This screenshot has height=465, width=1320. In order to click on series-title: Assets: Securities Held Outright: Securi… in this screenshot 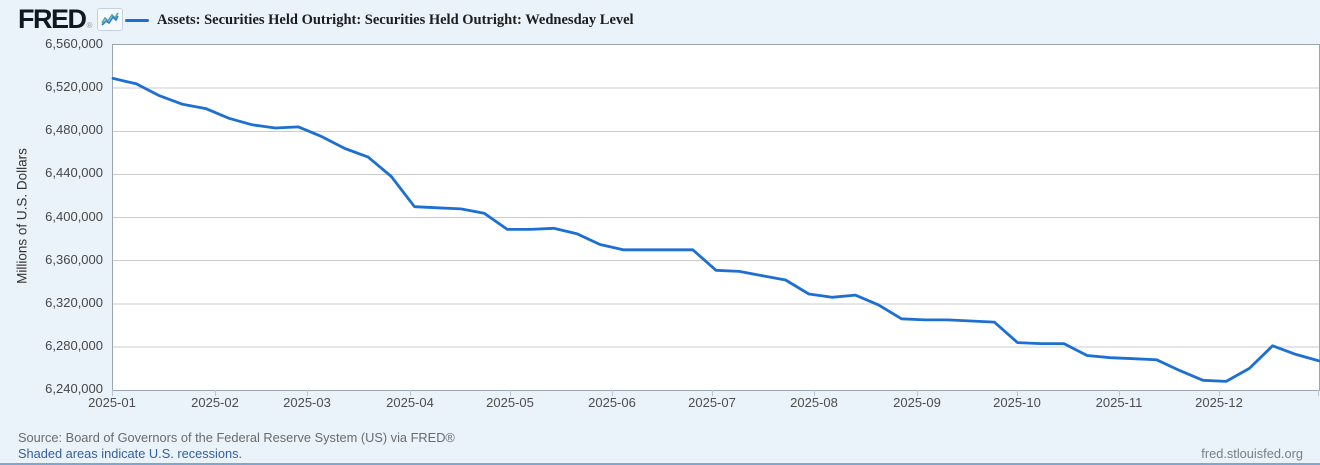, I will do `click(395, 20)`.